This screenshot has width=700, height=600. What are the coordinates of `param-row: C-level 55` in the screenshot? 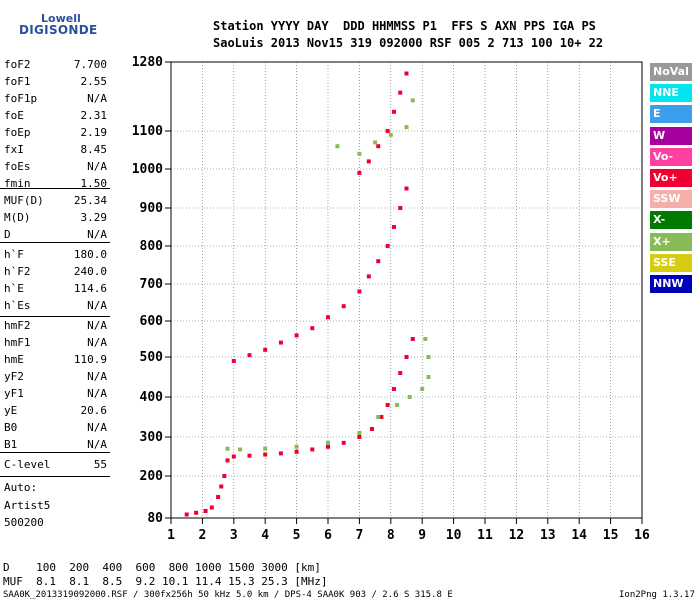 It's located at (55, 465).